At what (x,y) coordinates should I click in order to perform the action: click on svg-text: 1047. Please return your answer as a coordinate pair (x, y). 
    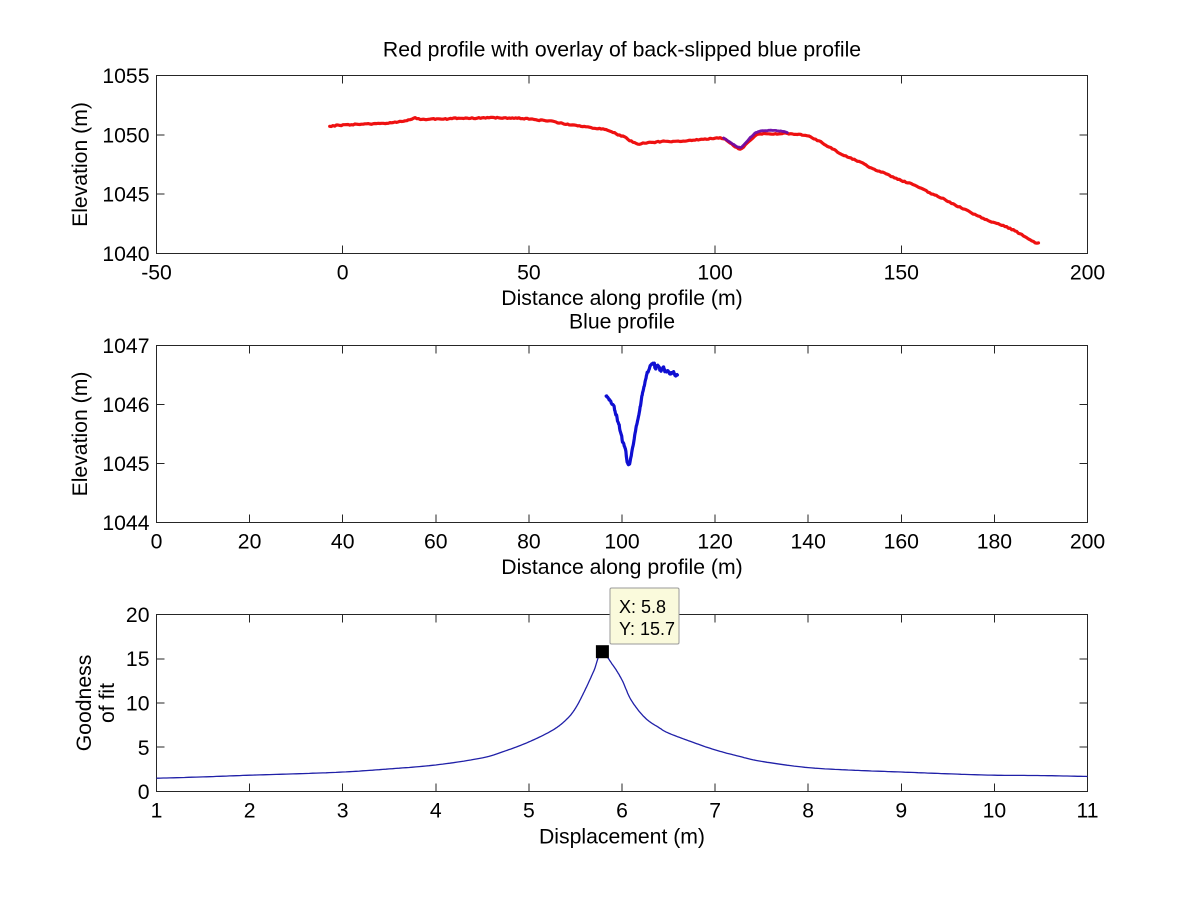
    Looking at the image, I should click on (125, 346).